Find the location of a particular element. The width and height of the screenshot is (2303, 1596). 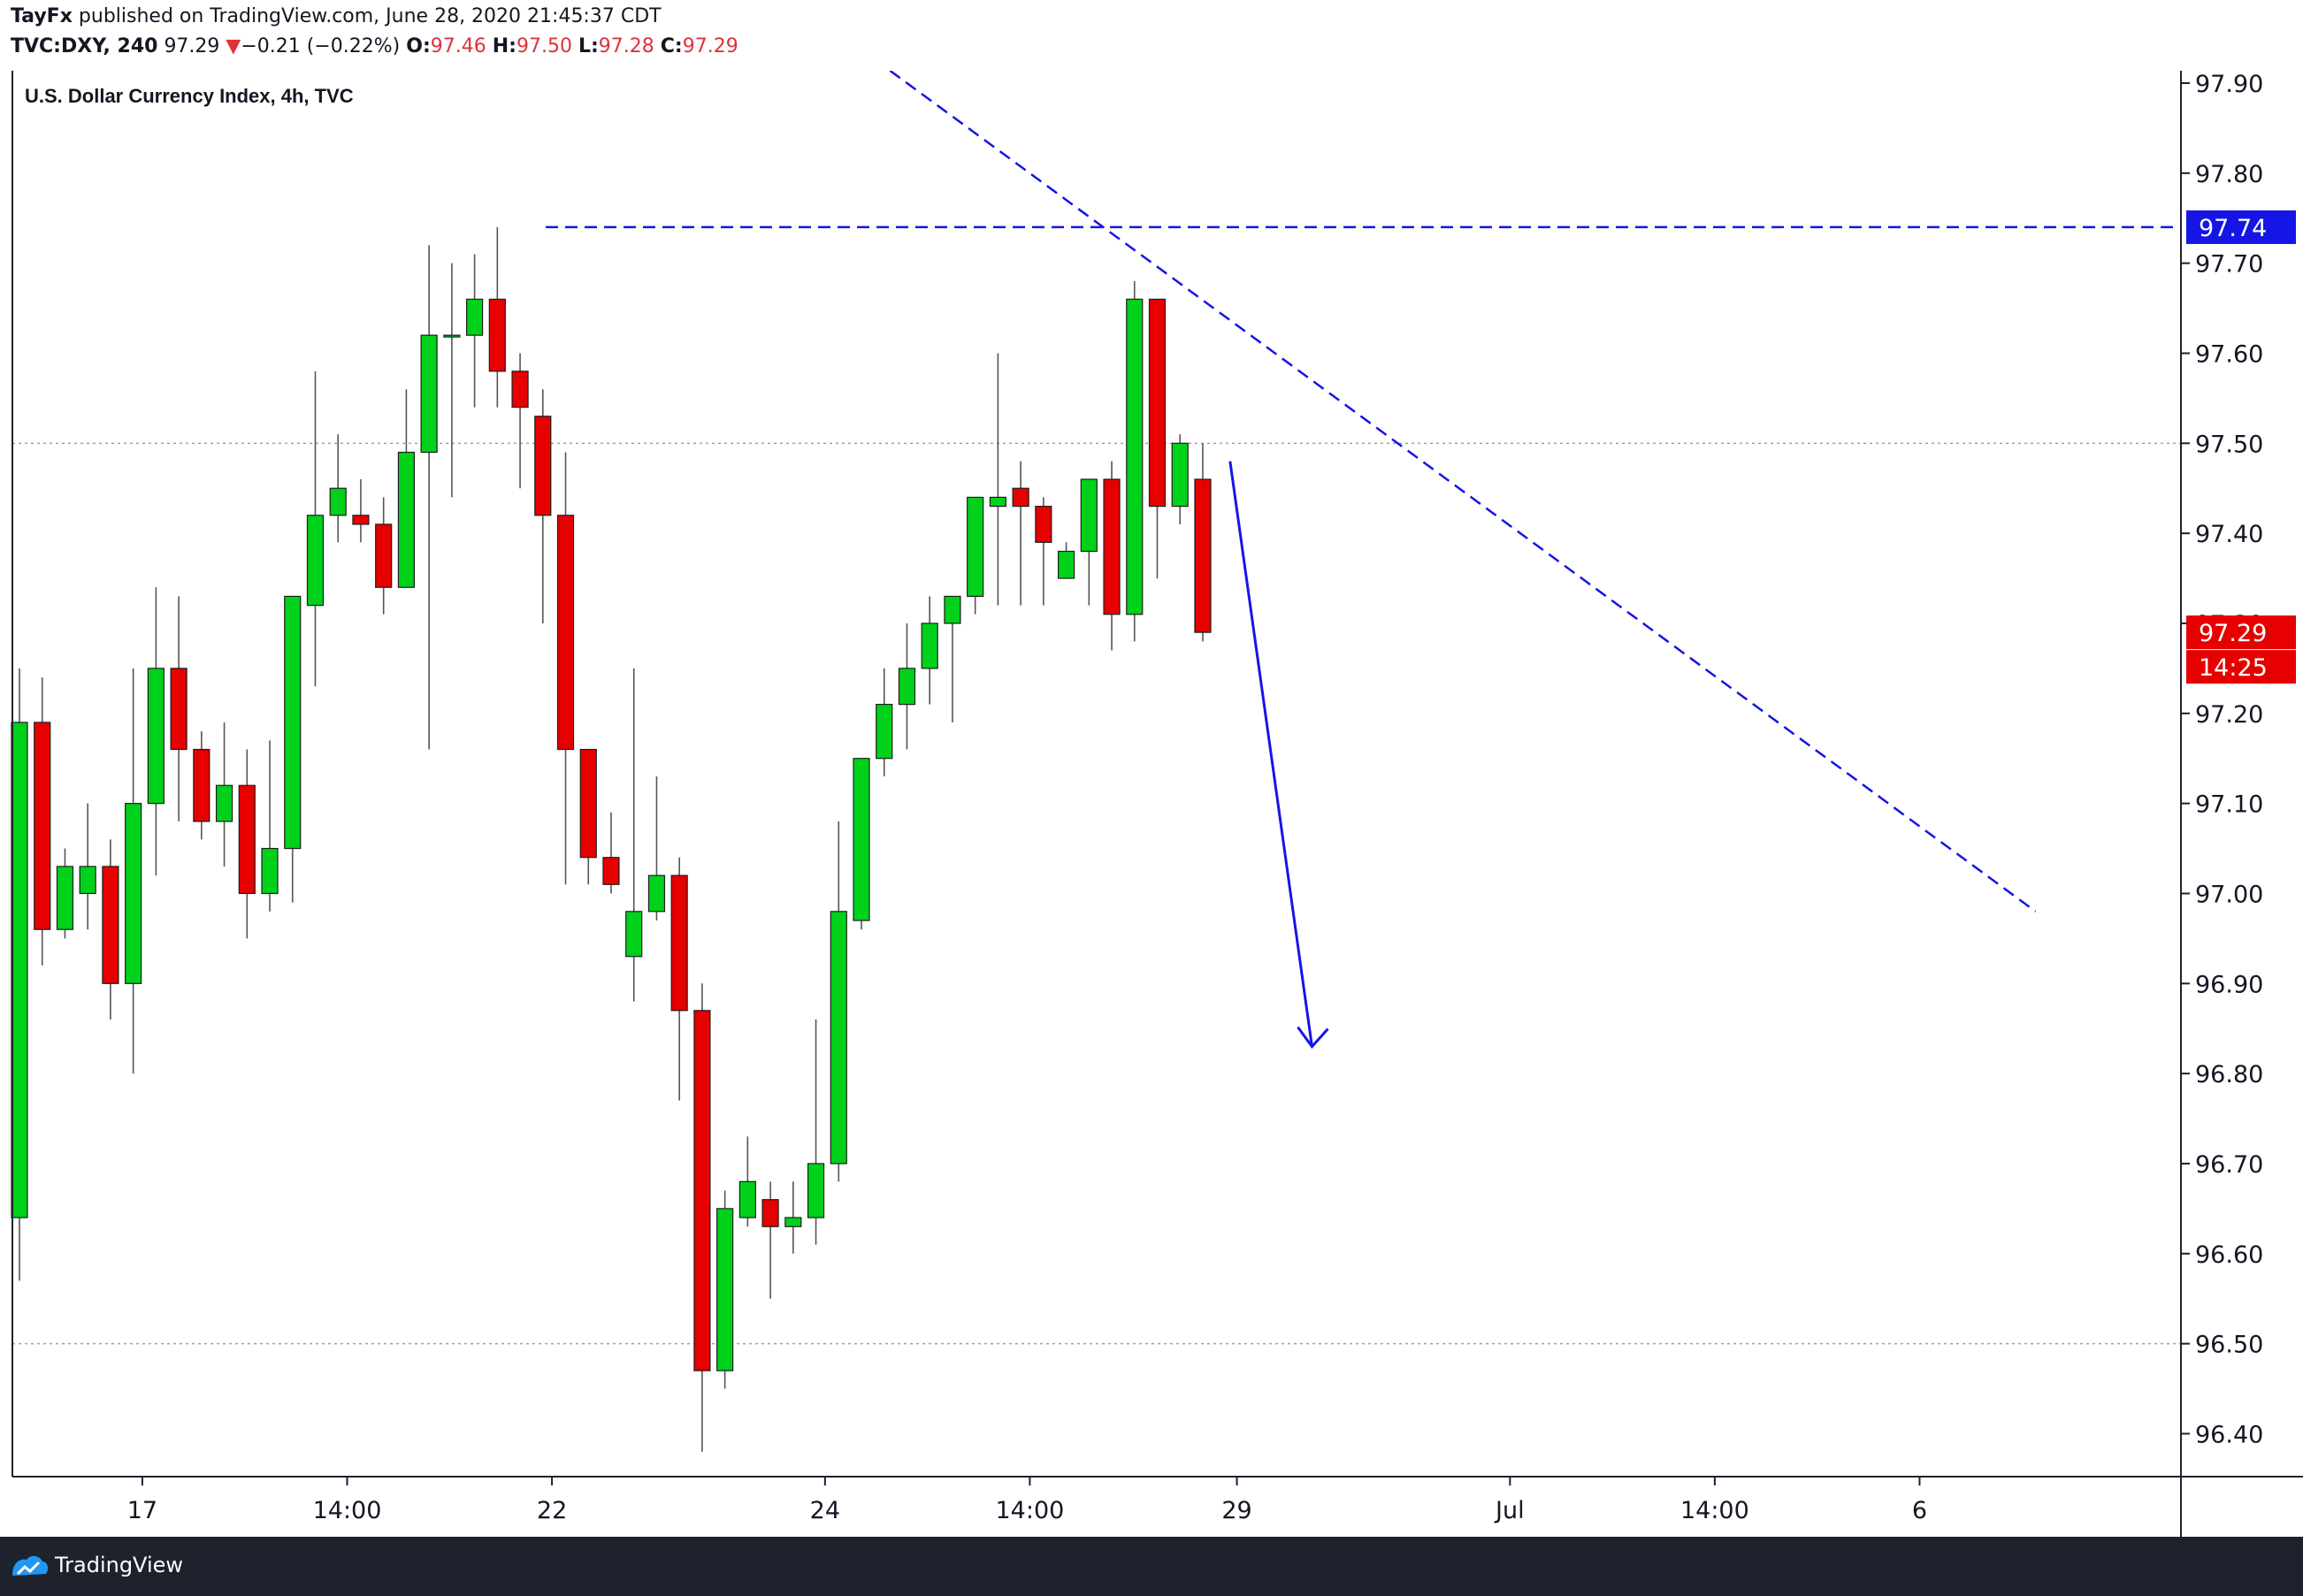

price-tick-label-10: 96.90 is located at coordinates (2229, 984).